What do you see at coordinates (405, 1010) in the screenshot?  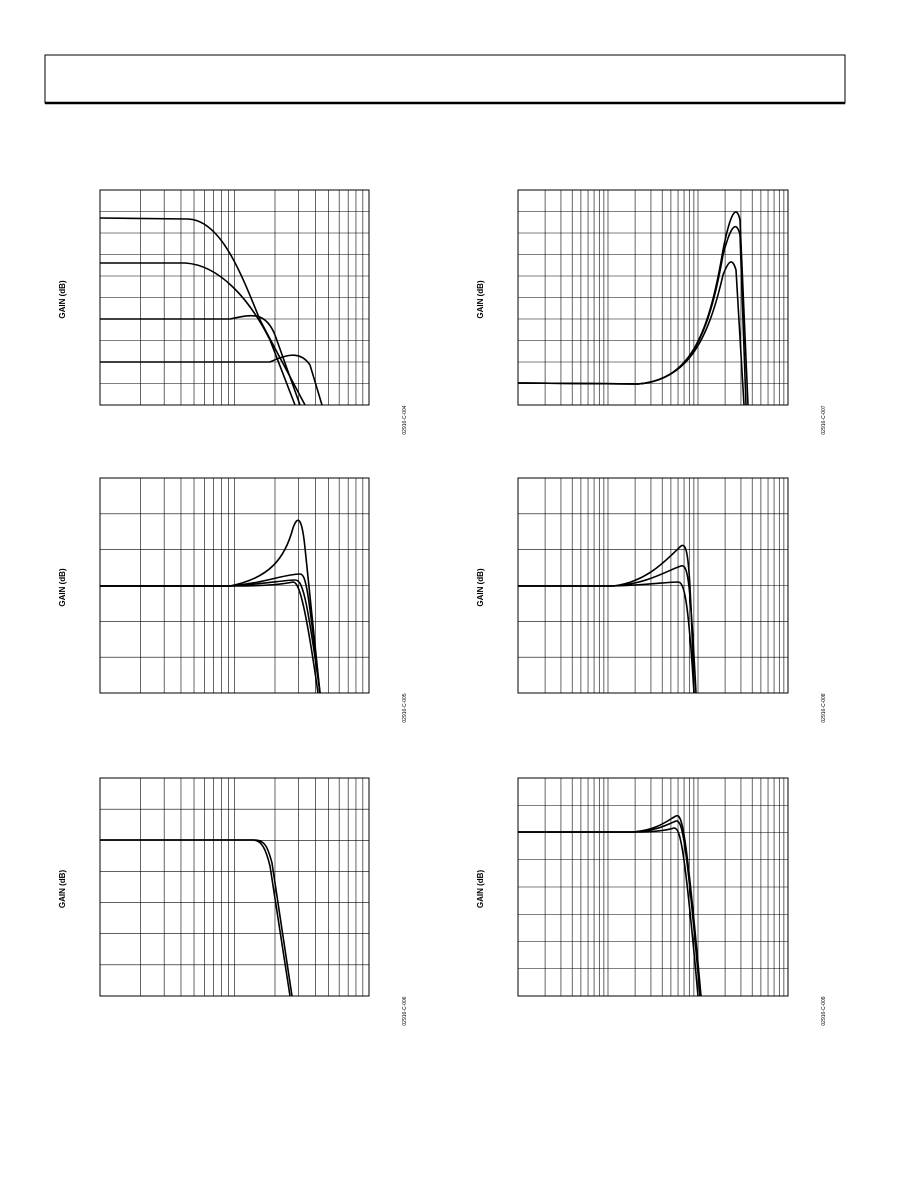 I see `figure-id: 02916-C-006` at bounding box center [405, 1010].